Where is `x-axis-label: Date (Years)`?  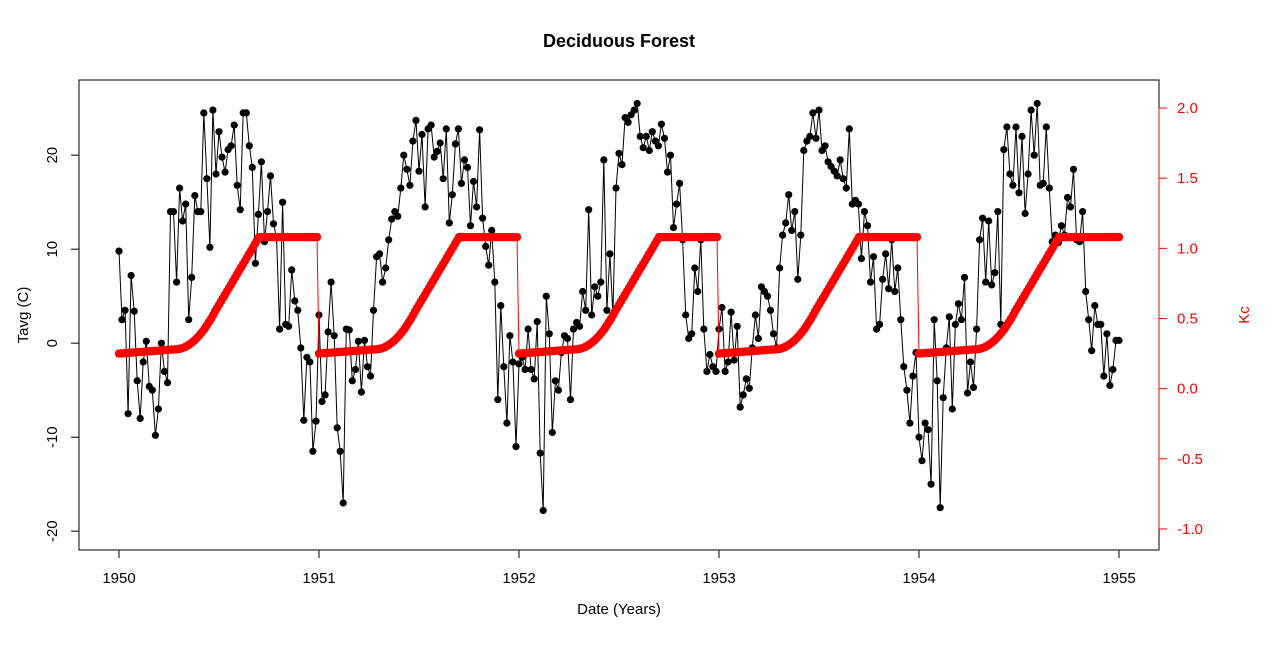 x-axis-label: Date (Years) is located at coordinates (619, 609).